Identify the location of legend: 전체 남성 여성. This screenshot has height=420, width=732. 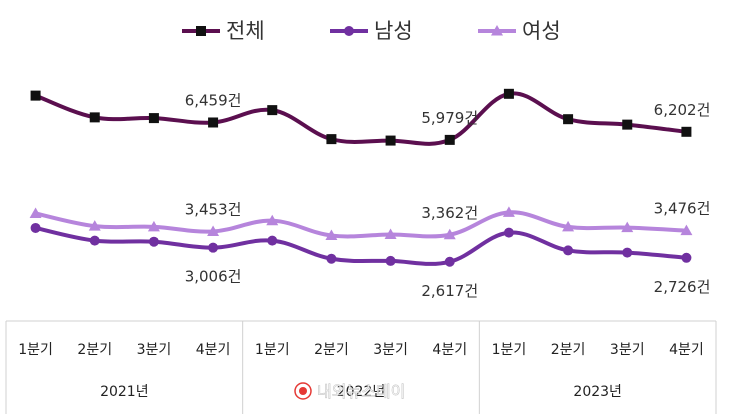
(371, 31).